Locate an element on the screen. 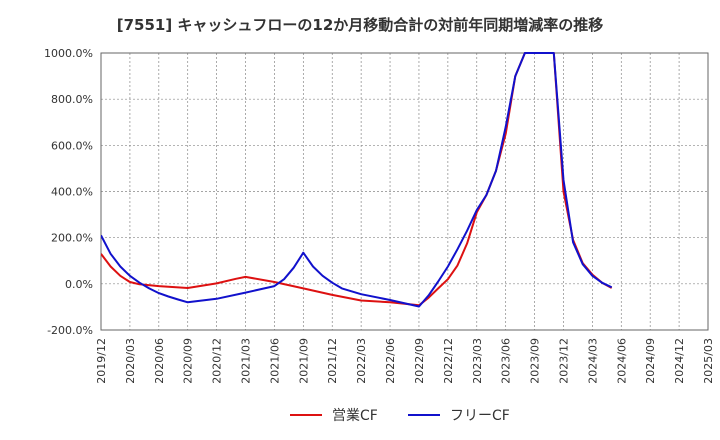 The image size is (720, 440). x-tick-label: 2020/09 is located at coordinates (188, 361).